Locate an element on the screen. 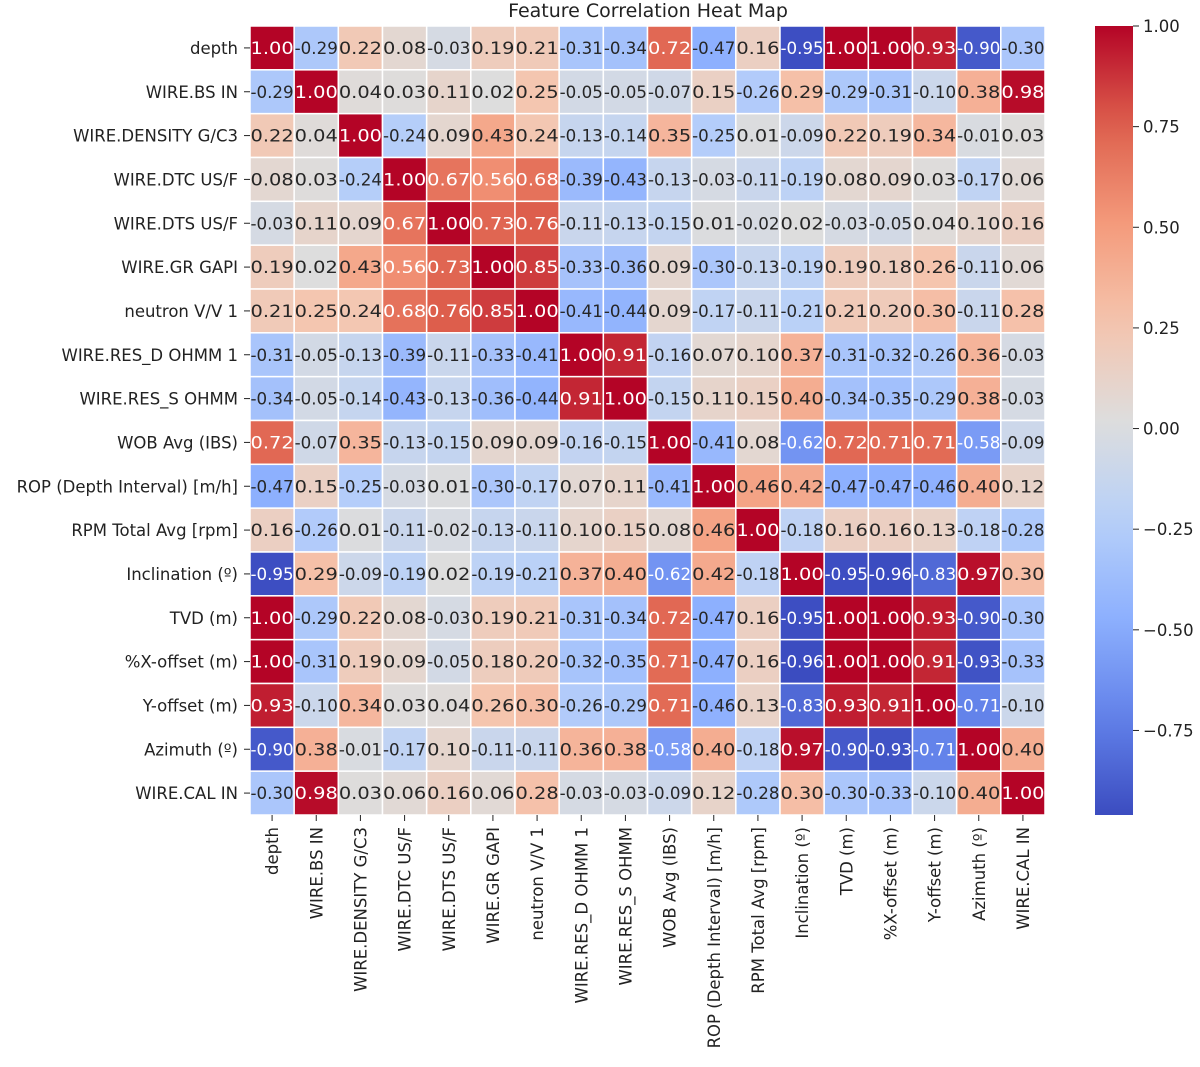  cell-value-label: -0.21 is located at coordinates (802, 311).